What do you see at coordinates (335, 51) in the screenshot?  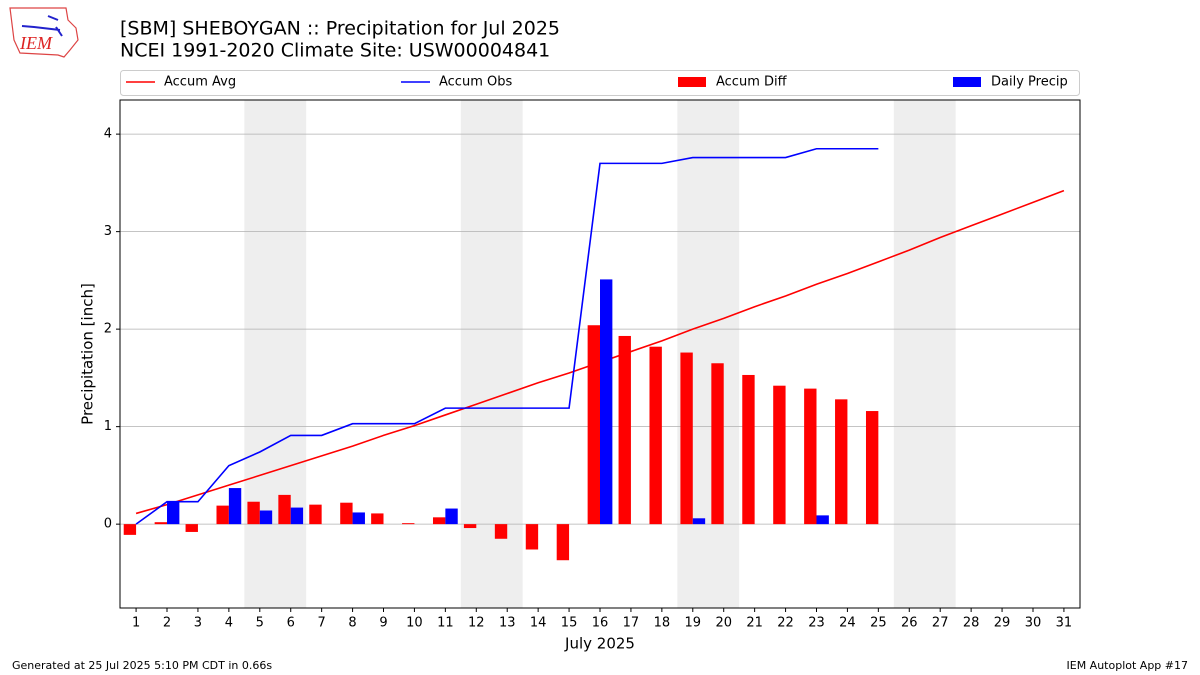 I see `chart-subtitle: NCEI 1991-2020 Climate Site: USW00004841` at bounding box center [335, 51].